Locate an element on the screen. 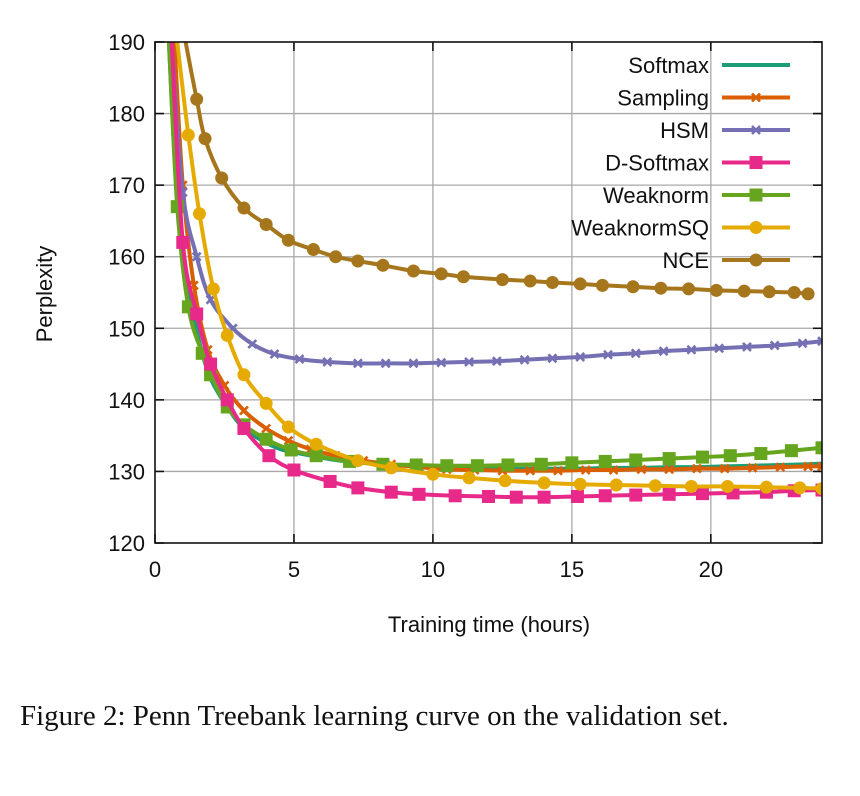 The image size is (860, 796). y-tick-label: 120 is located at coordinates (126, 543).